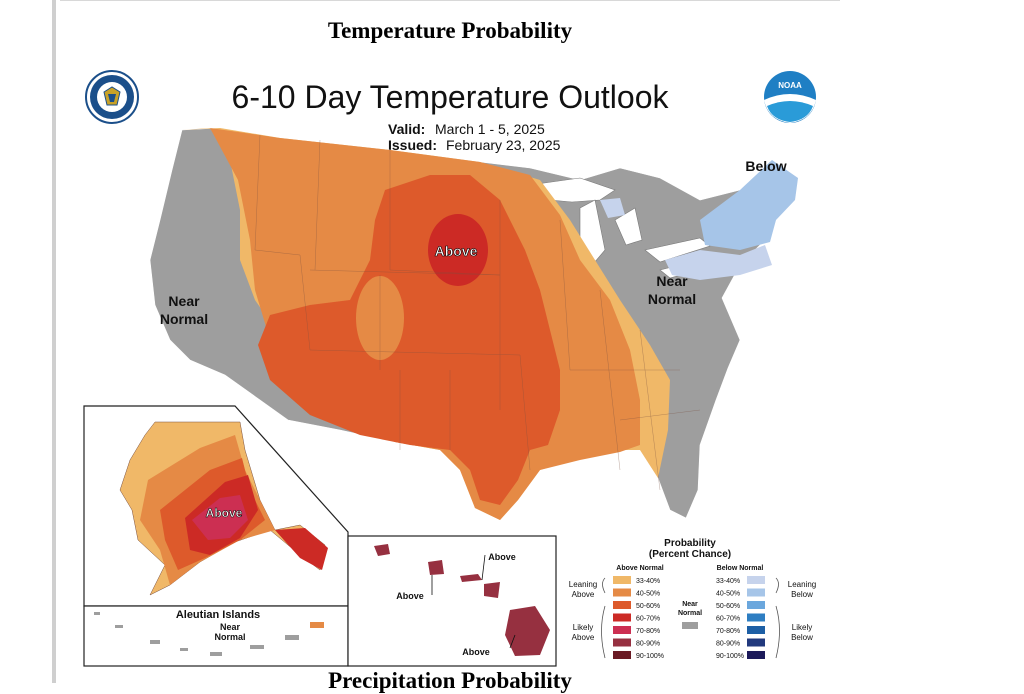  I want to click on legend-above-label-6: 90-100%, so click(650, 656).